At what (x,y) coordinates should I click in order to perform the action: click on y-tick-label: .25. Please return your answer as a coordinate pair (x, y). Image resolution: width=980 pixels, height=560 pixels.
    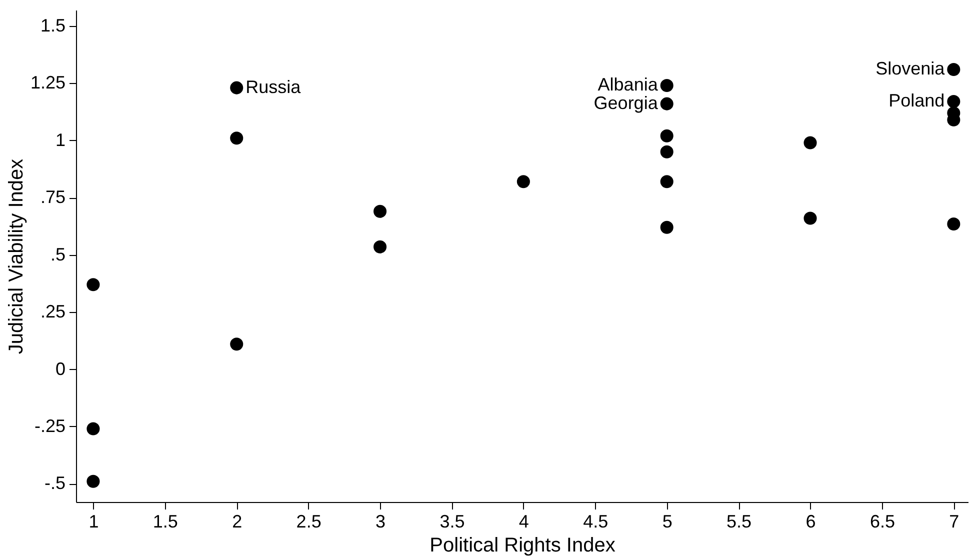
    Looking at the image, I should click on (53, 312).